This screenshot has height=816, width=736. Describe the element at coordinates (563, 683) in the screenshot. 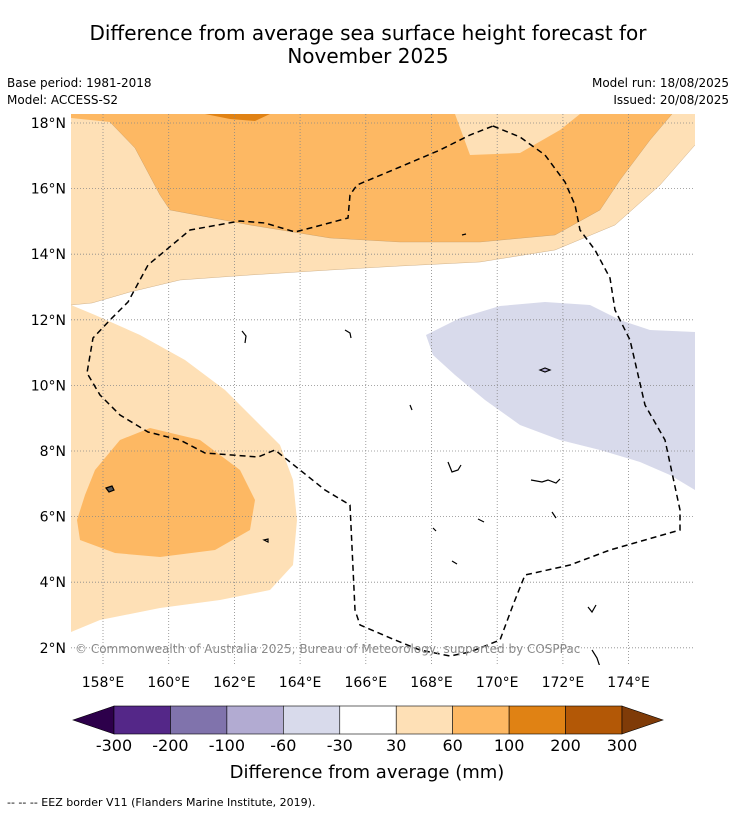

I see `longitude-label: 172°E` at that location.